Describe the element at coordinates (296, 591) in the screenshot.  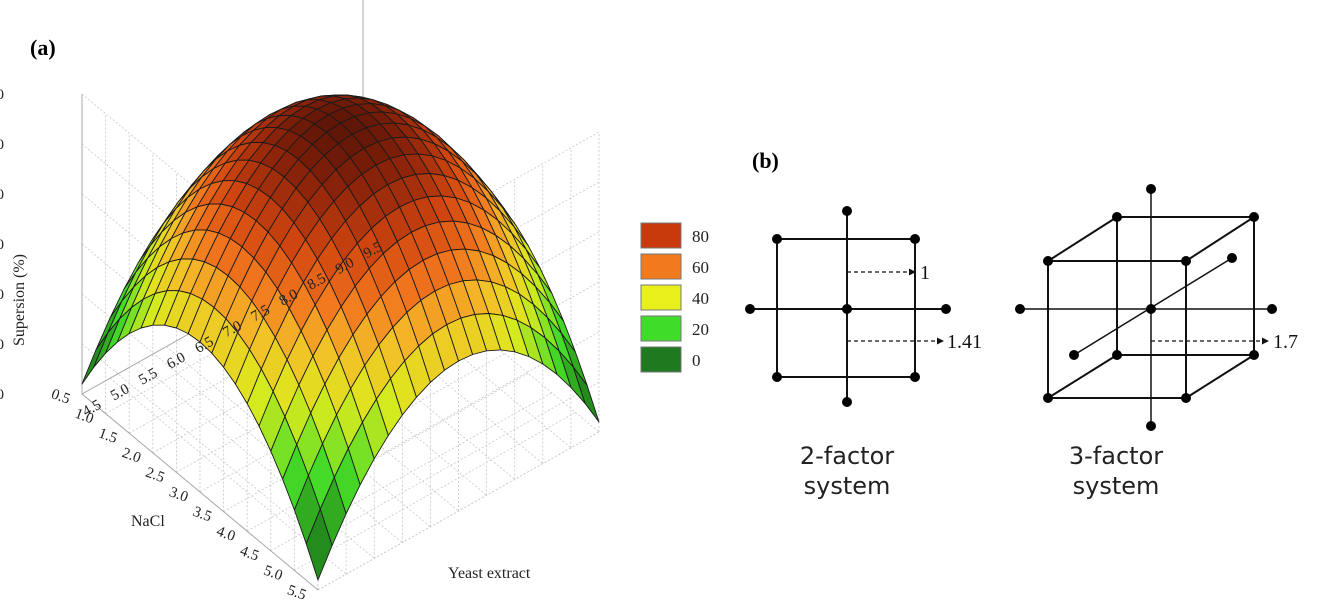
I see `y-tick-label: 5.5` at that location.